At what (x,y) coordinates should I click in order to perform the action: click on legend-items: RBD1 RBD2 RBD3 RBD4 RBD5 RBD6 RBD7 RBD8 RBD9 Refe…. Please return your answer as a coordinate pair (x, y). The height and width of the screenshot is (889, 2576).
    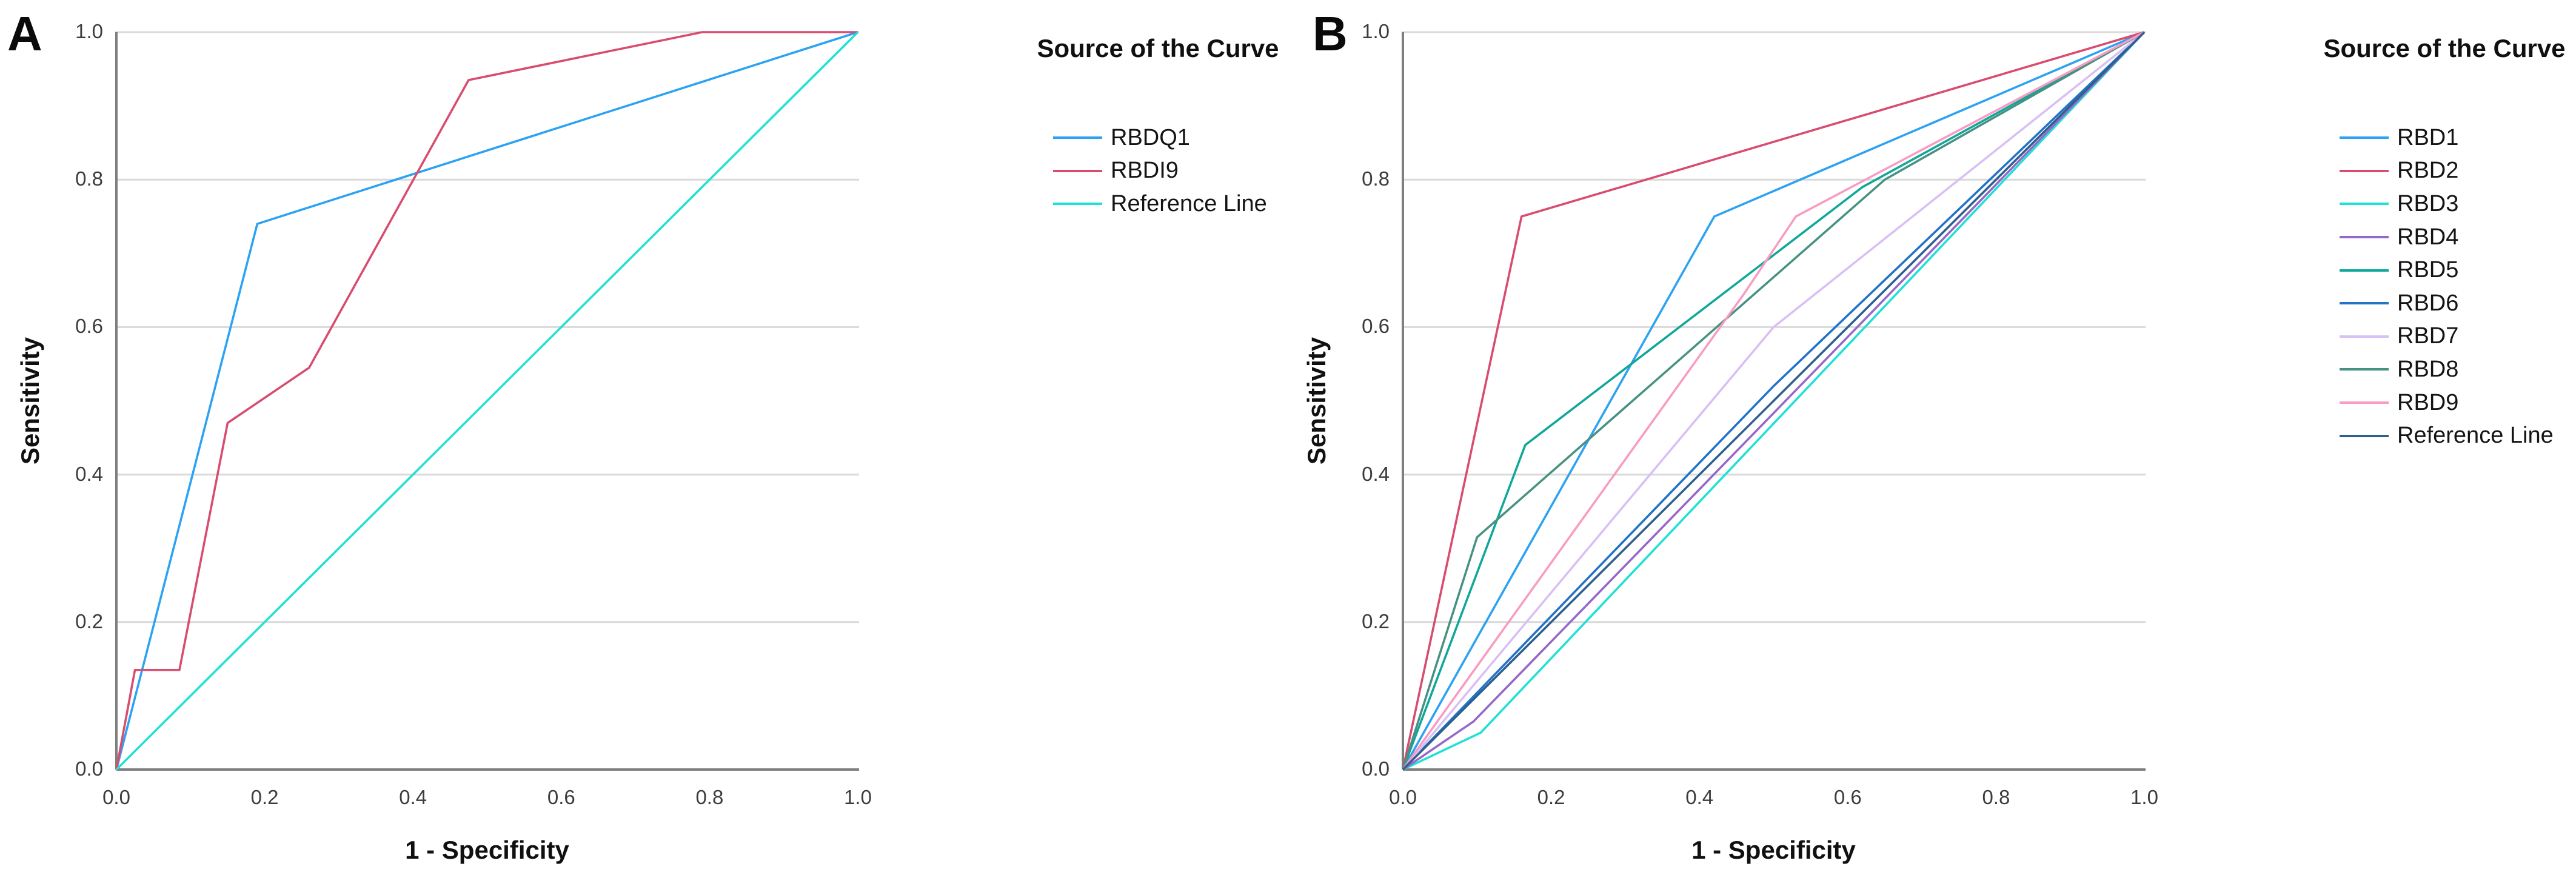
    Looking at the image, I should click on (2447, 286).